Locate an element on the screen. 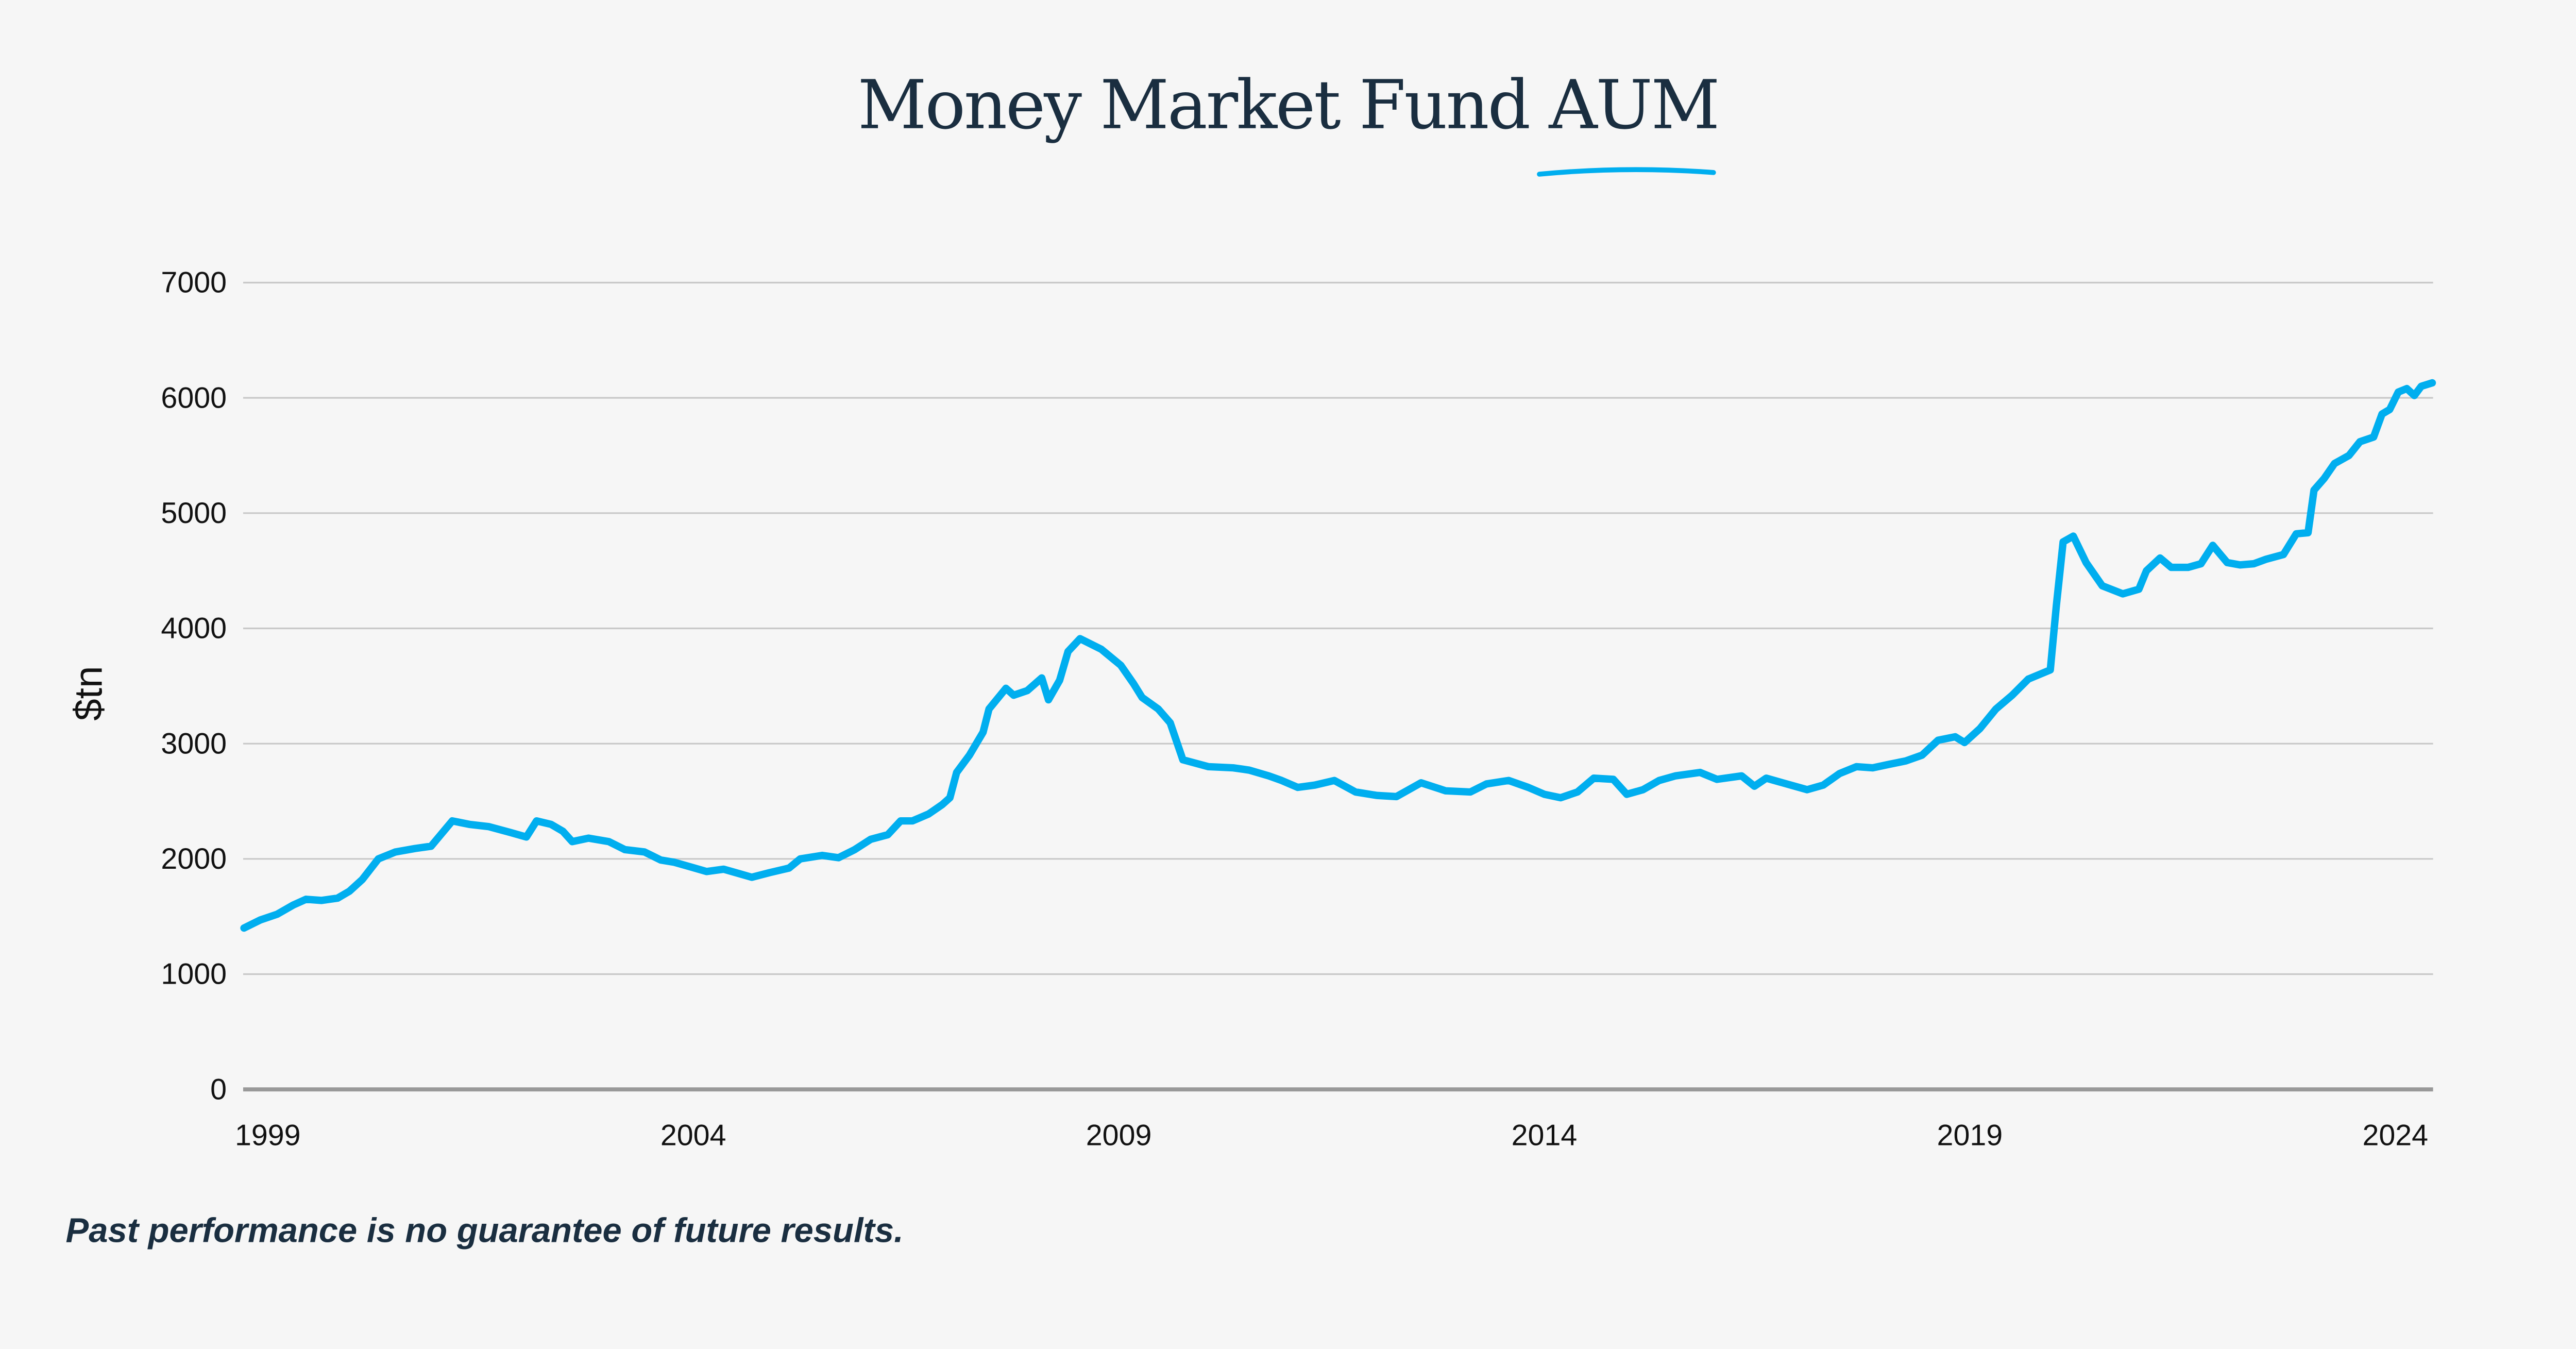  chart-title: Money Market Fund AUM is located at coordinates (1288, 105).